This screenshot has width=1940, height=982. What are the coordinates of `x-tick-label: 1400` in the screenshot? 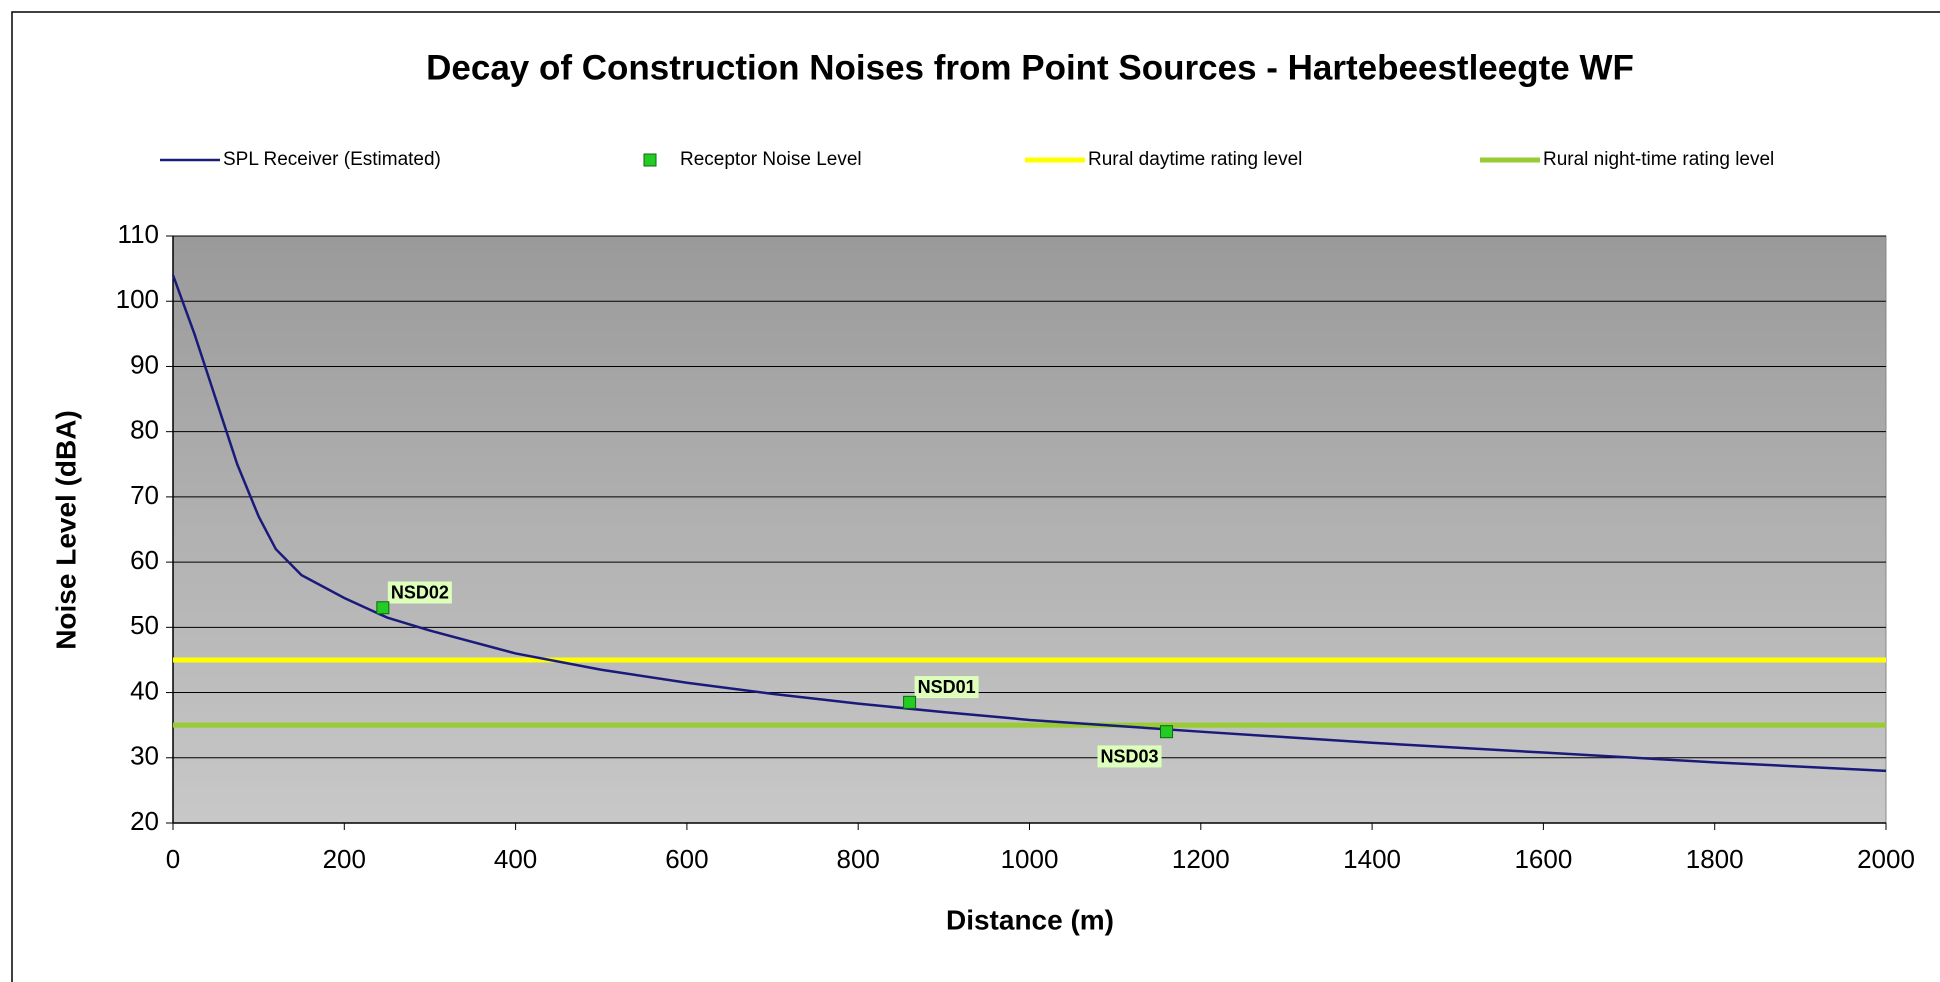 It's located at (1372, 859).